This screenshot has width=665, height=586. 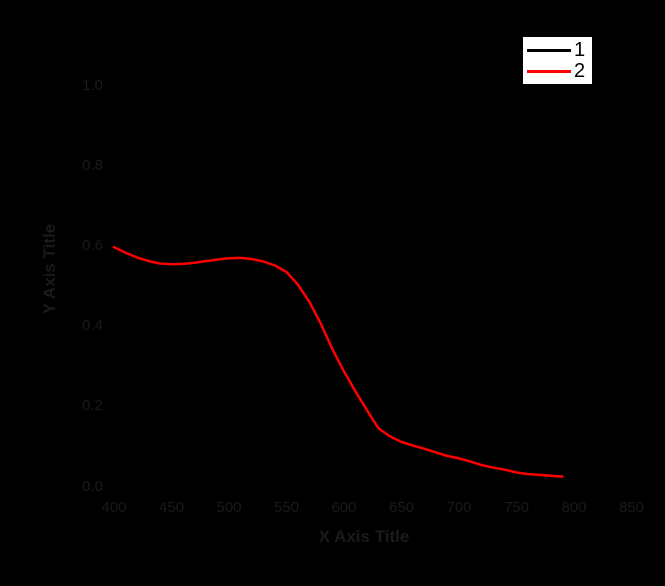 What do you see at coordinates (92, 406) in the screenshot?
I see `y-tick-label-0.2: 0.2` at bounding box center [92, 406].